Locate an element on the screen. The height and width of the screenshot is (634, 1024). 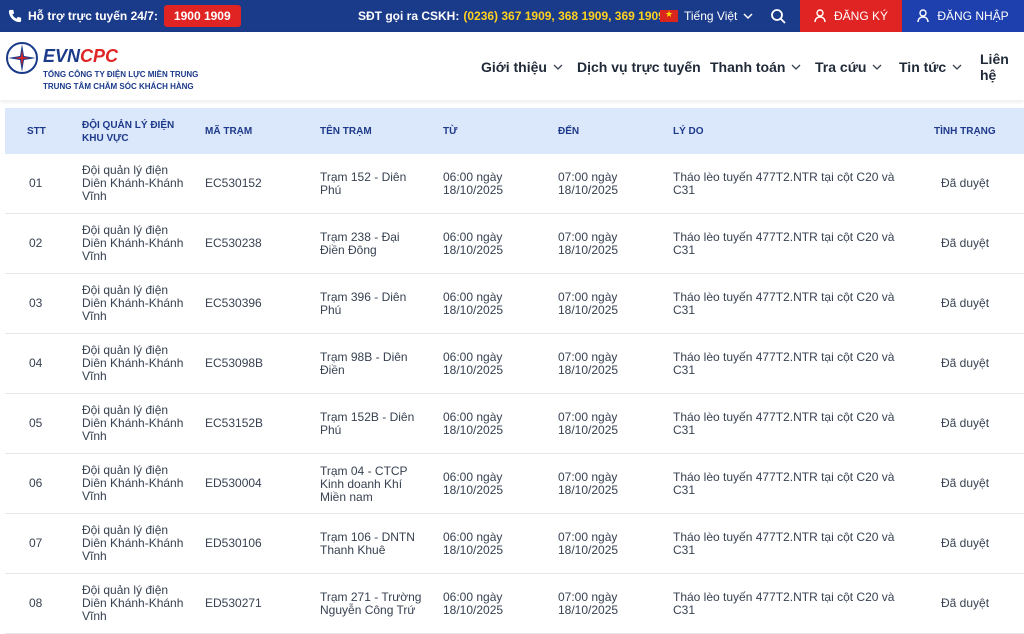
cell-name: Trạm 106 - DNTN Thanh Khuê is located at coordinates (367, 543).